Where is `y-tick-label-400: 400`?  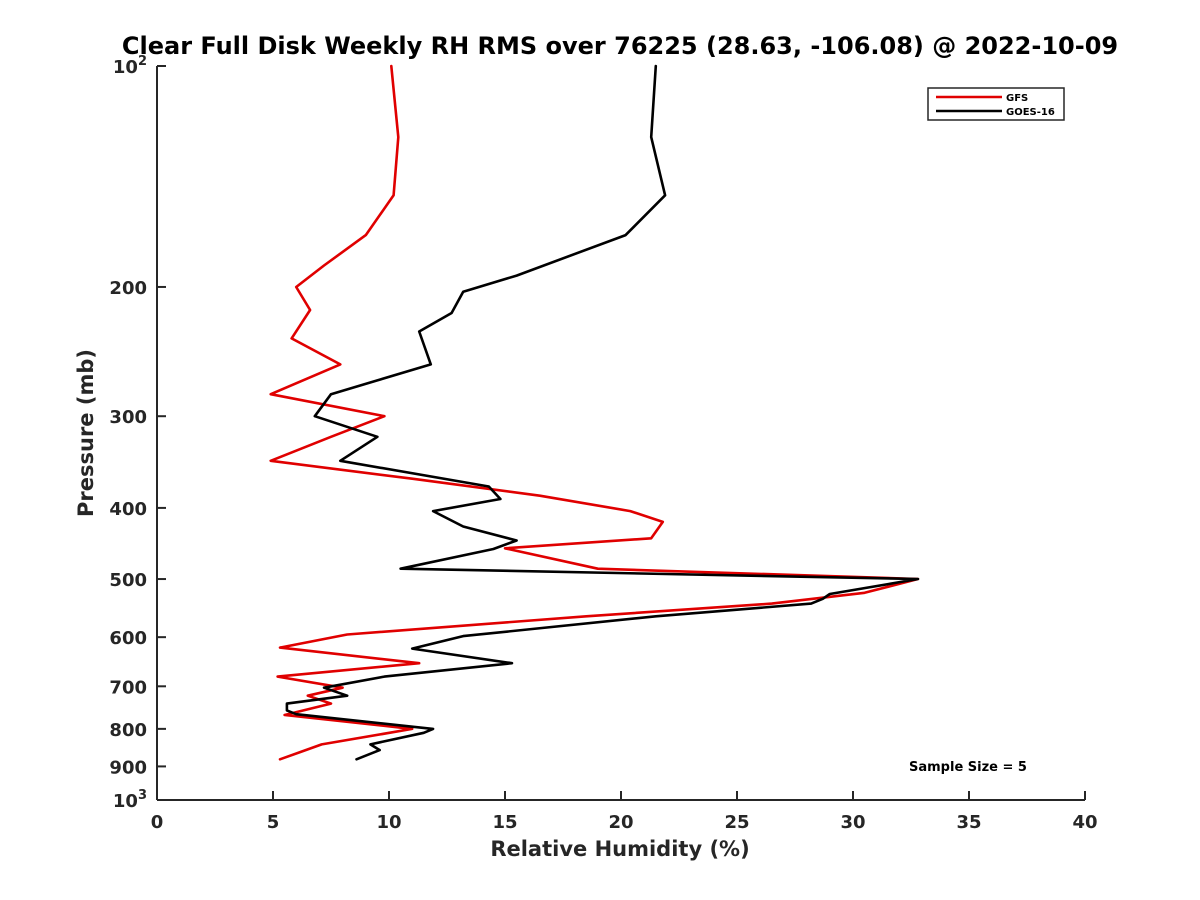 y-tick-label-400: 400 is located at coordinates (128, 509).